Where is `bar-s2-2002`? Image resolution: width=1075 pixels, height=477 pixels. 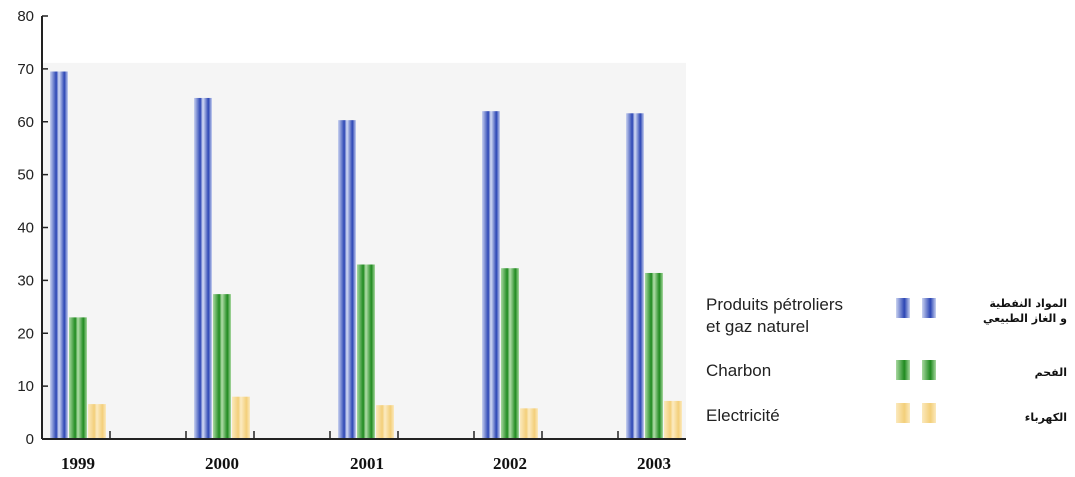
bar-s2-2002 is located at coordinates (510, 353).